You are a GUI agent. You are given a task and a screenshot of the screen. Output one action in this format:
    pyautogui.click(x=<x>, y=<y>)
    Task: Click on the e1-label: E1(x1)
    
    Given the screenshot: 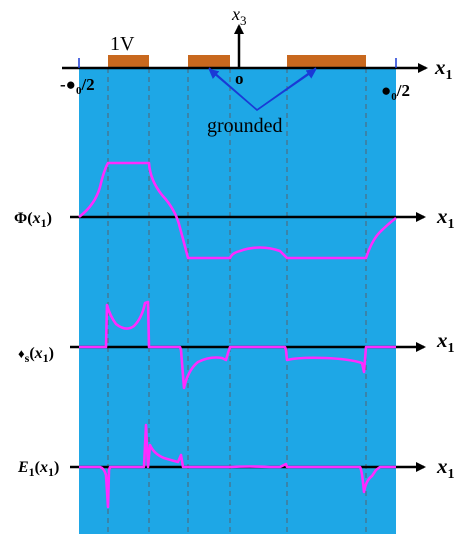 What is the action you would take?
    pyautogui.click(x=38, y=469)
    